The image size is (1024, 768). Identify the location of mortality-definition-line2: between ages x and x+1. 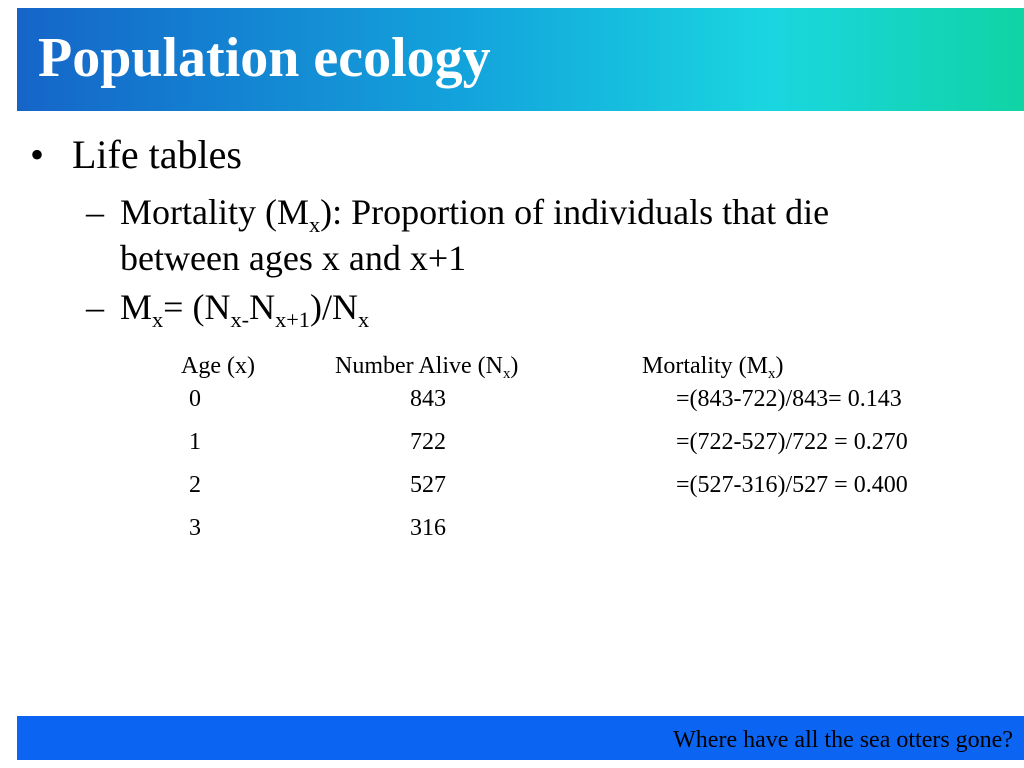
(293, 258).